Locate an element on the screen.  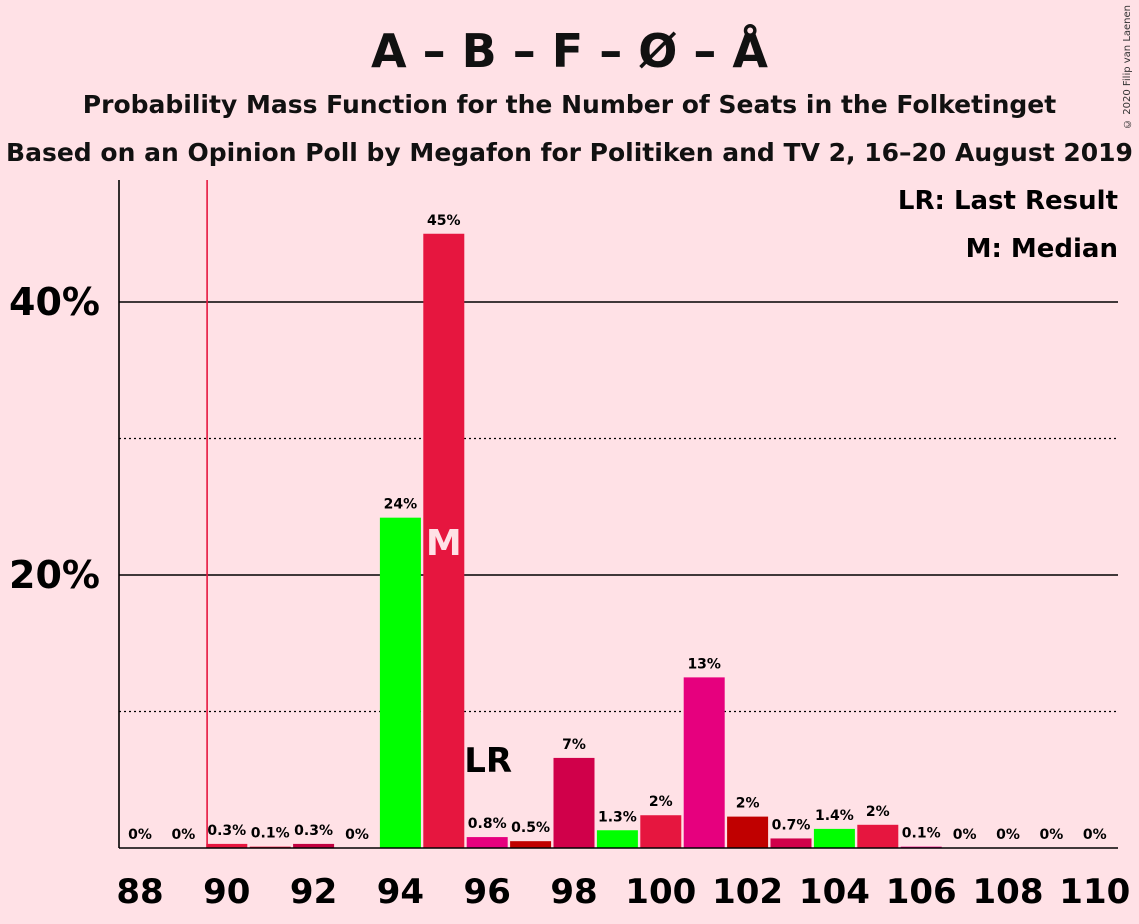
x-tick-label: 96 is located at coordinates (487, 892).